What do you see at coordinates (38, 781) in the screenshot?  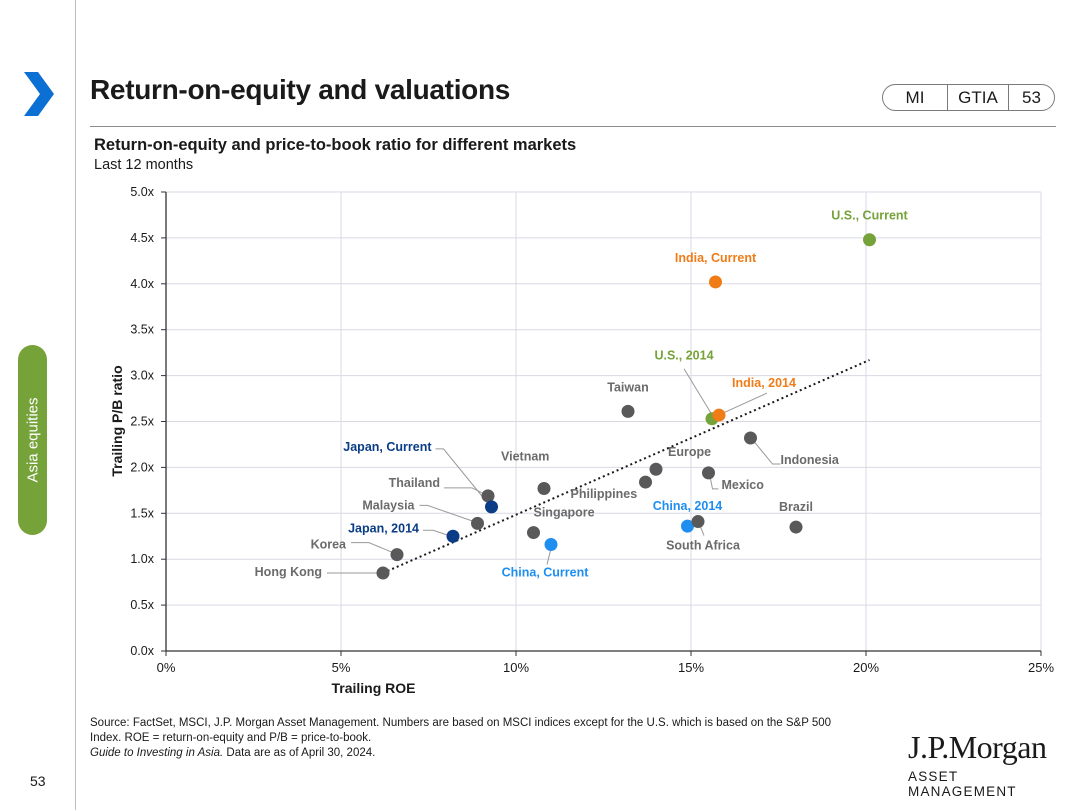 I see `page-number: 53` at bounding box center [38, 781].